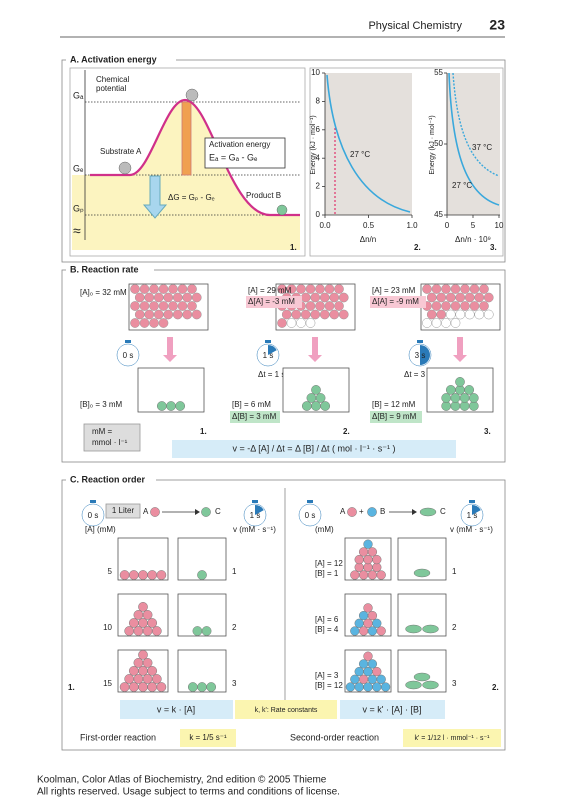 The image size is (564, 800). What do you see at coordinates (329, 563) in the screenshot?
I see `label: [A] = 12` at bounding box center [329, 563].